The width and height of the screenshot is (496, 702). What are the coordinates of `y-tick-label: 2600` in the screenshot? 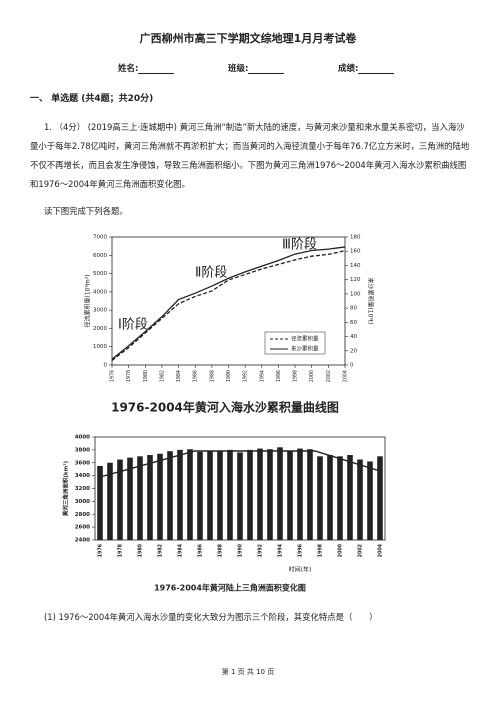 It's located at (82, 528).